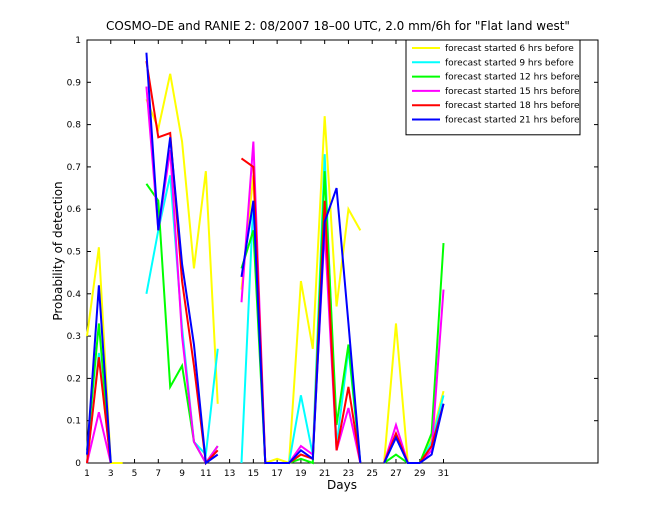 The width and height of the screenshot is (660, 520). What do you see at coordinates (512, 121) in the screenshot?
I see `legend-label: forecast started 21 hrs before` at bounding box center [512, 121].